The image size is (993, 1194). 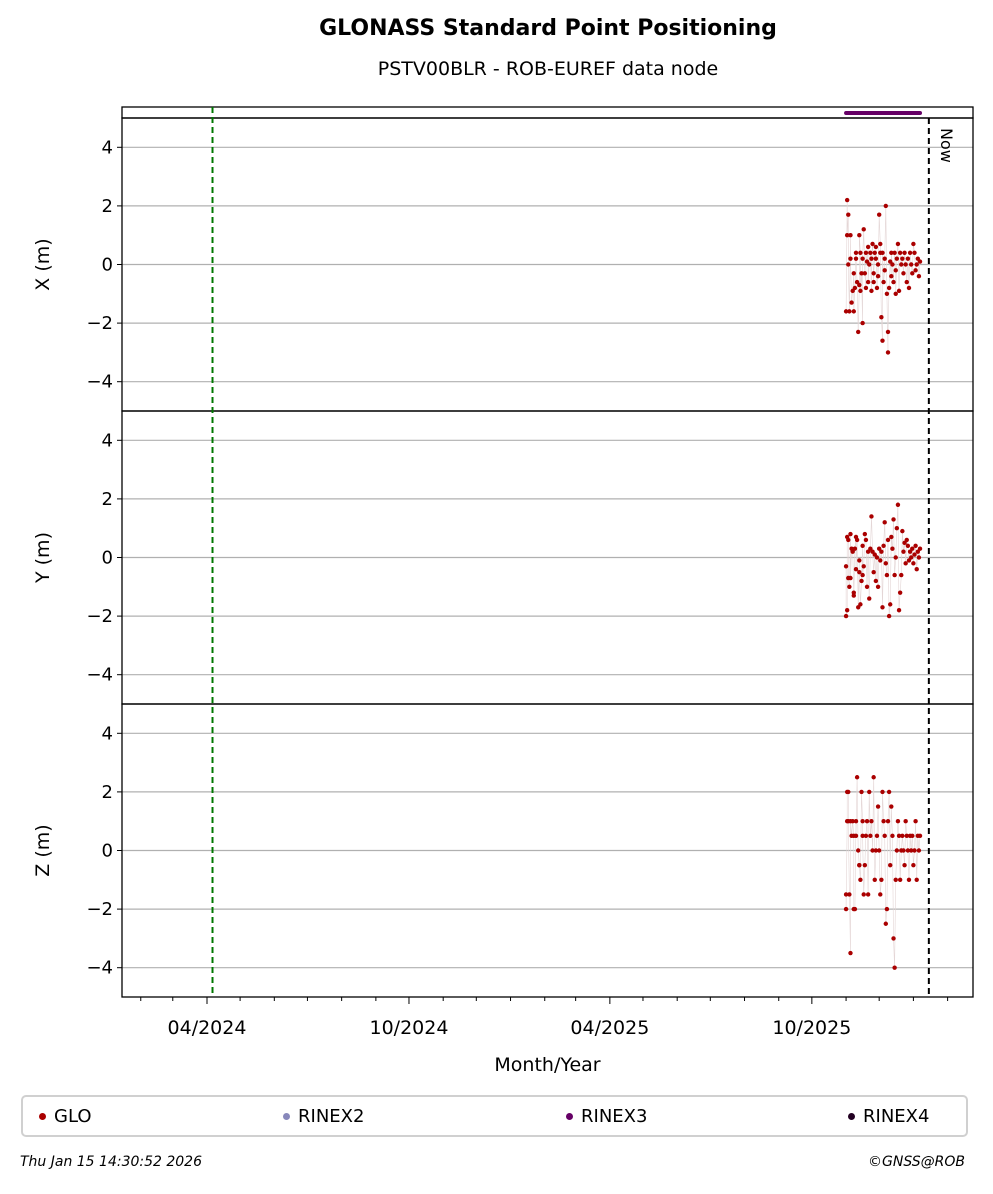 What do you see at coordinates (42, 1116) in the screenshot?
I see `legend-glo-marker` at bounding box center [42, 1116].